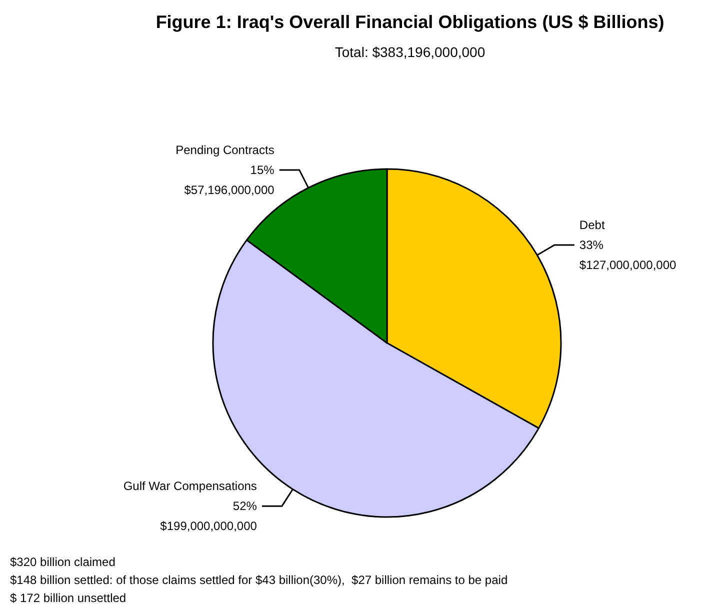  What do you see at coordinates (410, 52) in the screenshot?
I see `chart-subtitle: Total: $383,196,000,000` at bounding box center [410, 52].